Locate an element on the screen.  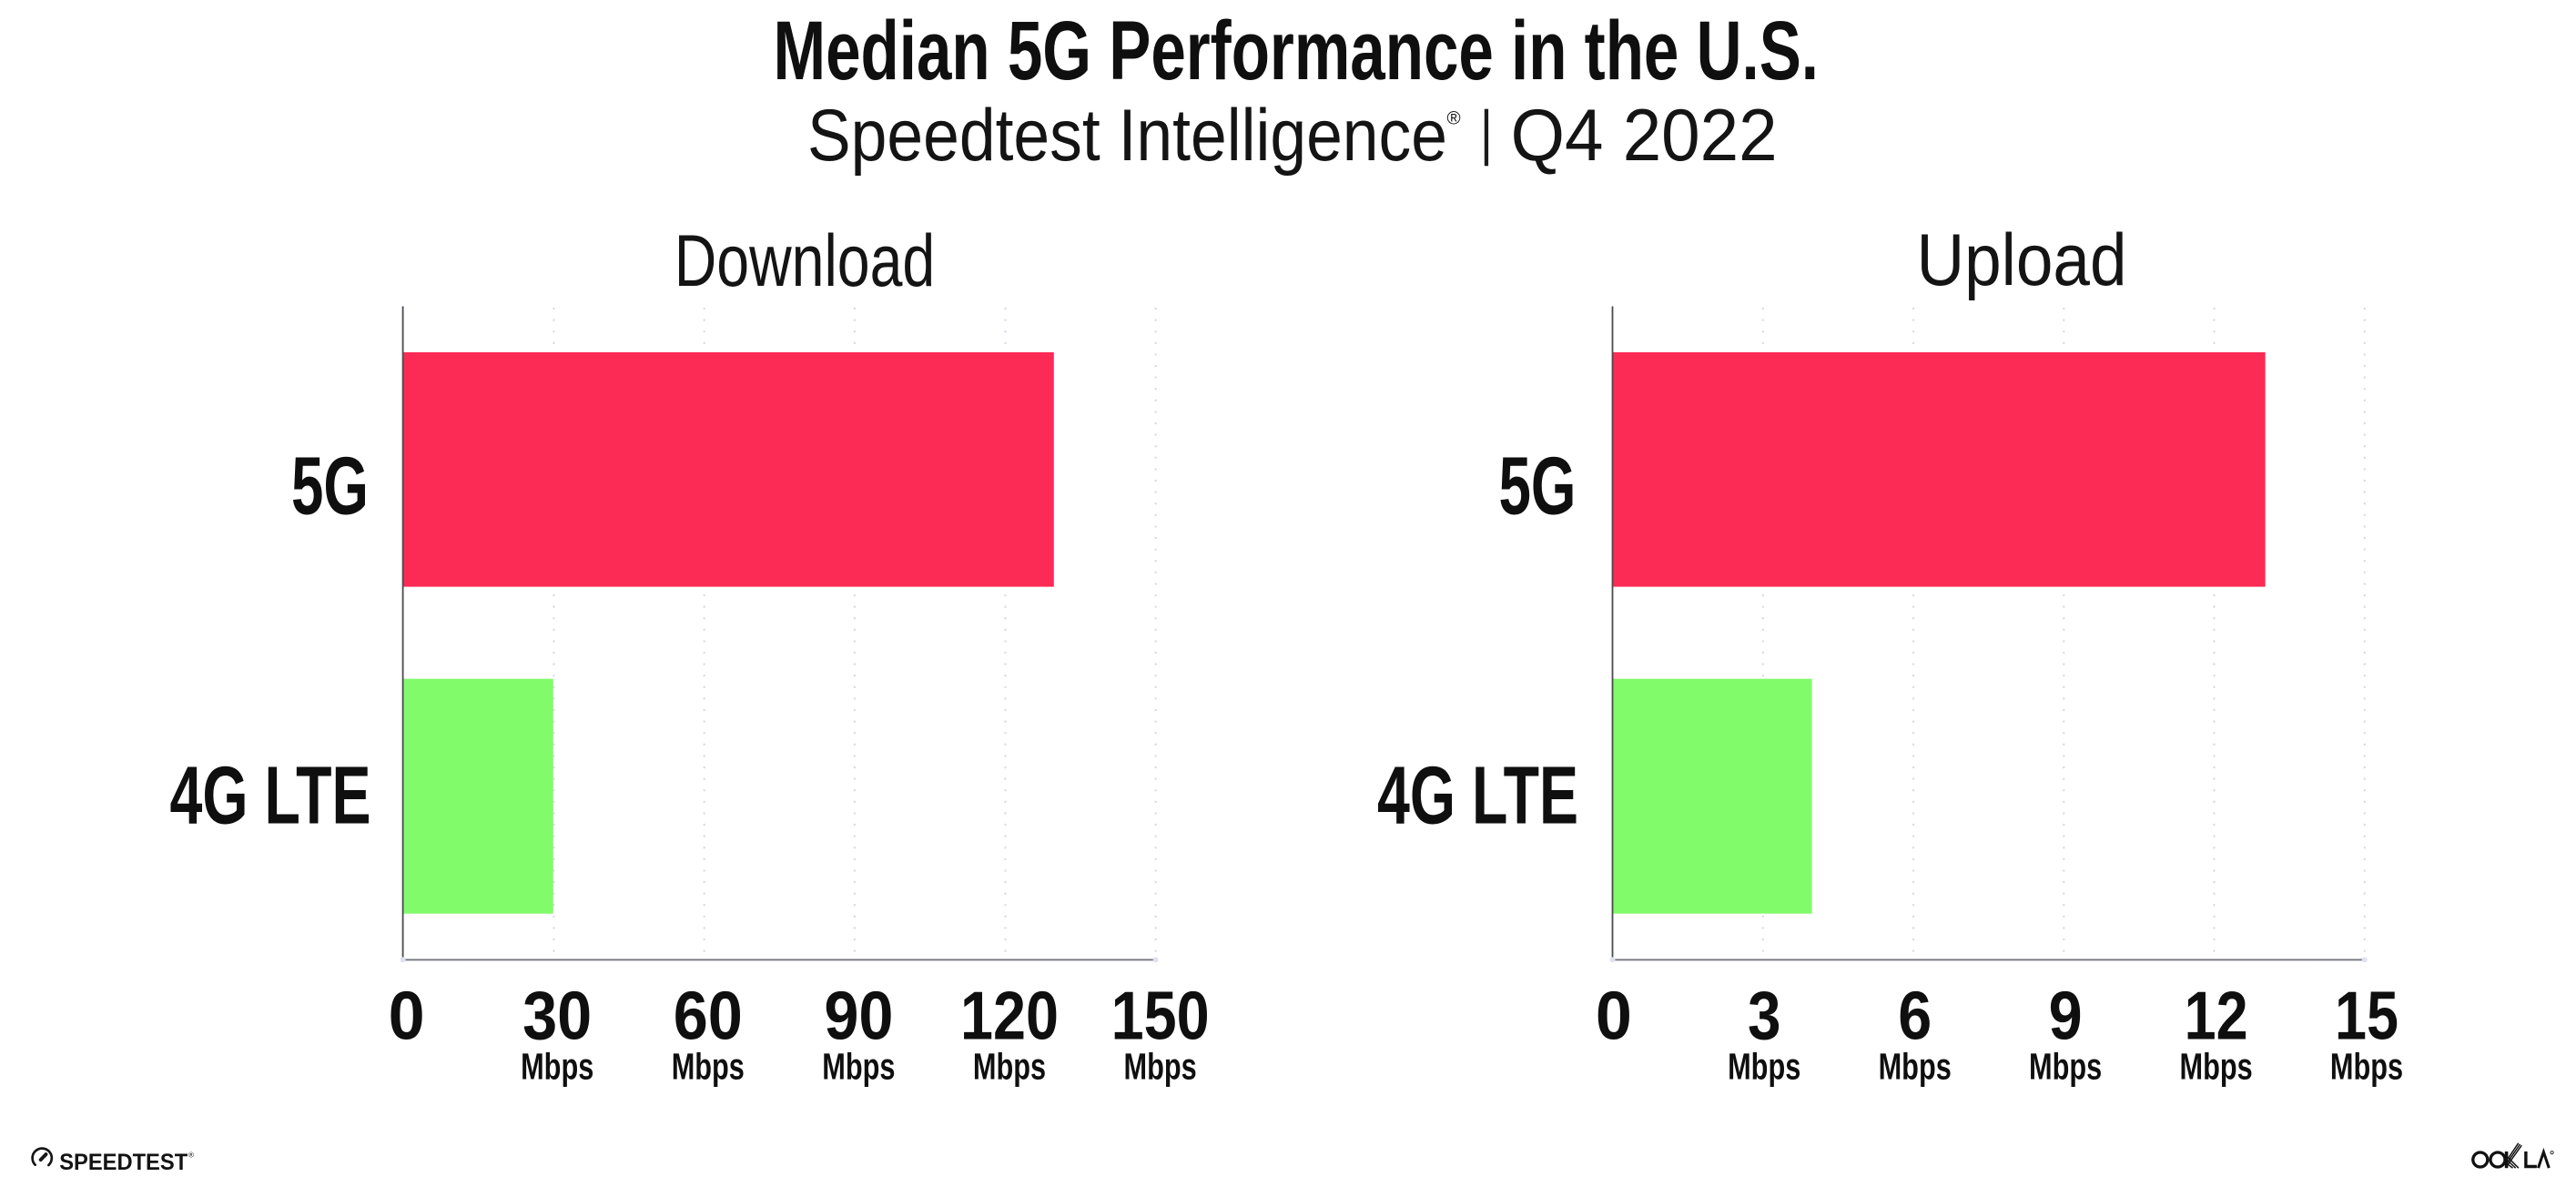
svg-text: 12 is located at coordinates (2216, 1017).